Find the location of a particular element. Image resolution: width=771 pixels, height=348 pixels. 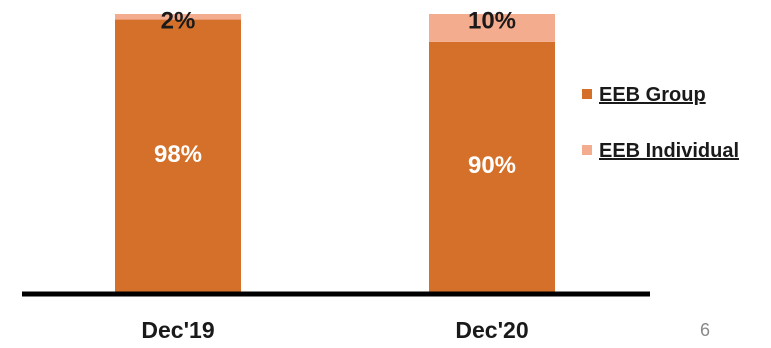

category-labels: Dec'19 Dec'20 is located at coordinates (334, 330).